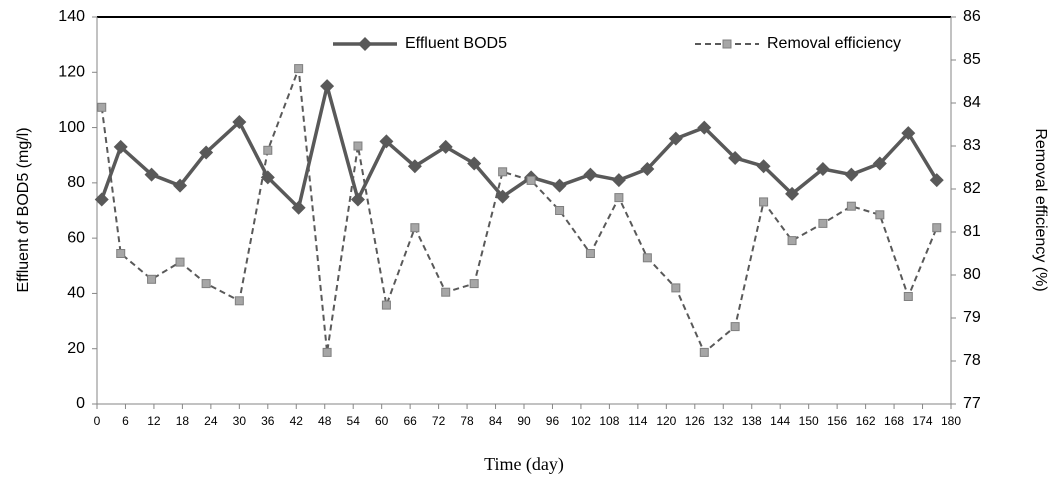  I want to click on y2-tick-label: 79, so click(972, 317).